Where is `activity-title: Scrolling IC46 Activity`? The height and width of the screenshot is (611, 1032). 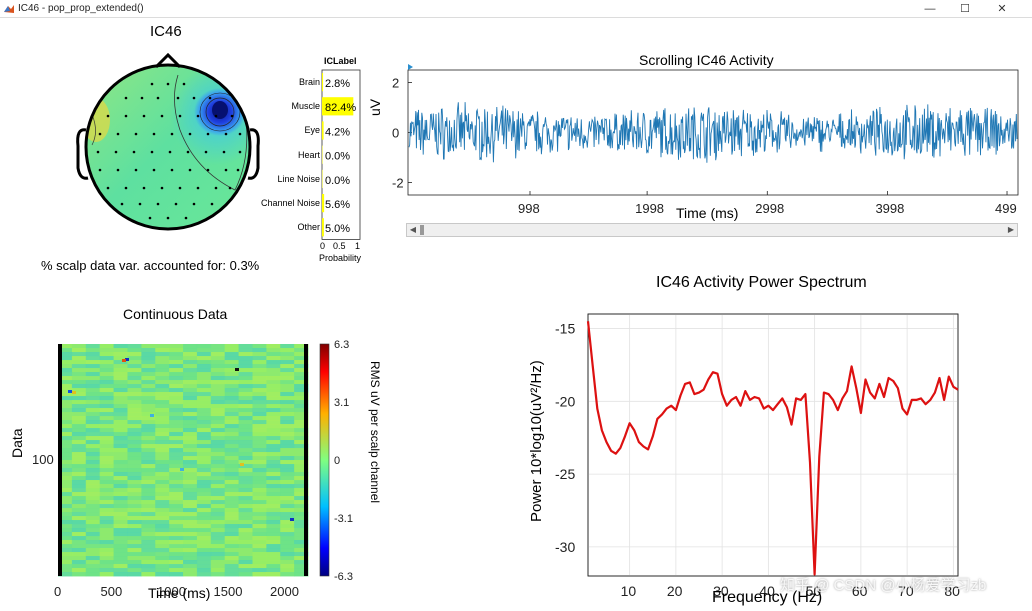 activity-title: Scrolling IC46 Activity is located at coordinates (706, 60).